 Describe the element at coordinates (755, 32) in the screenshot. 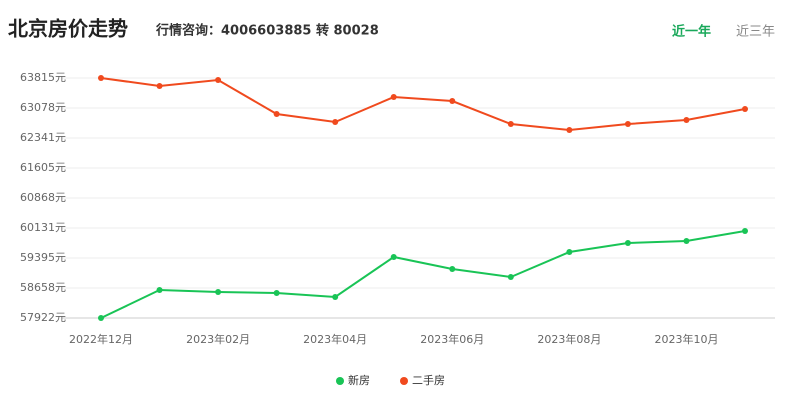

I see `tab: 近三年` at that location.